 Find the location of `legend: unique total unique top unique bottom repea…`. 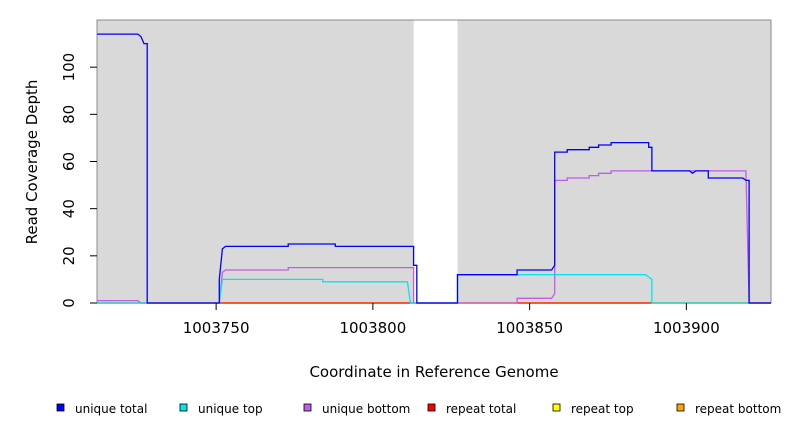

legend: unique total unique top unique bottom repea… is located at coordinates (418, 409).